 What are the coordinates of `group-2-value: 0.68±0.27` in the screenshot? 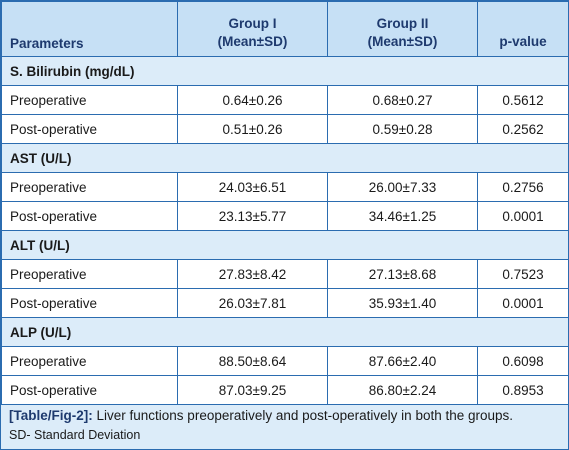 It's located at (402, 100).